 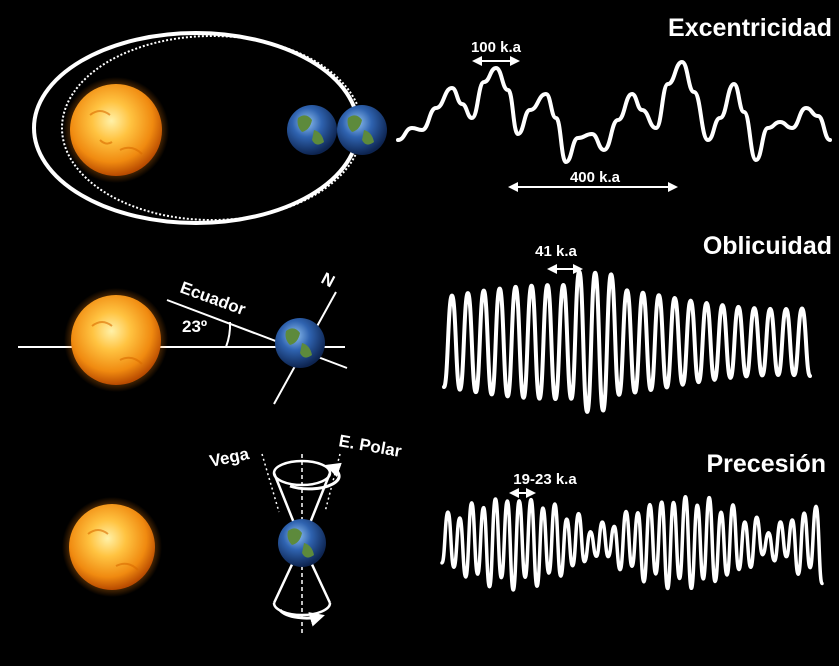 I want to click on precession-curve, so click(x=632, y=543).